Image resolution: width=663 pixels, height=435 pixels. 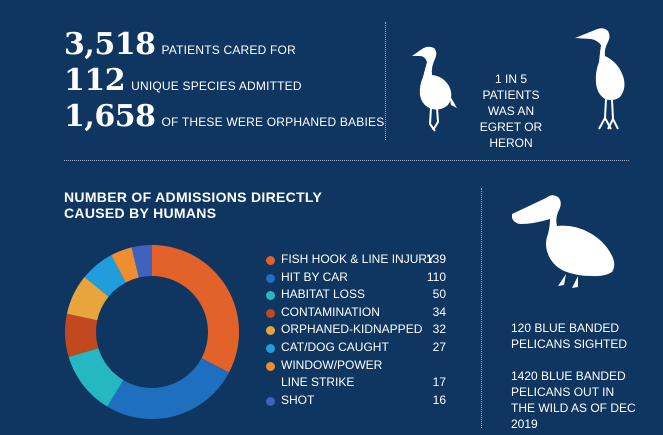 What do you see at coordinates (481, 308) in the screenshot?
I see `vertical-divider-bottom` at bounding box center [481, 308].